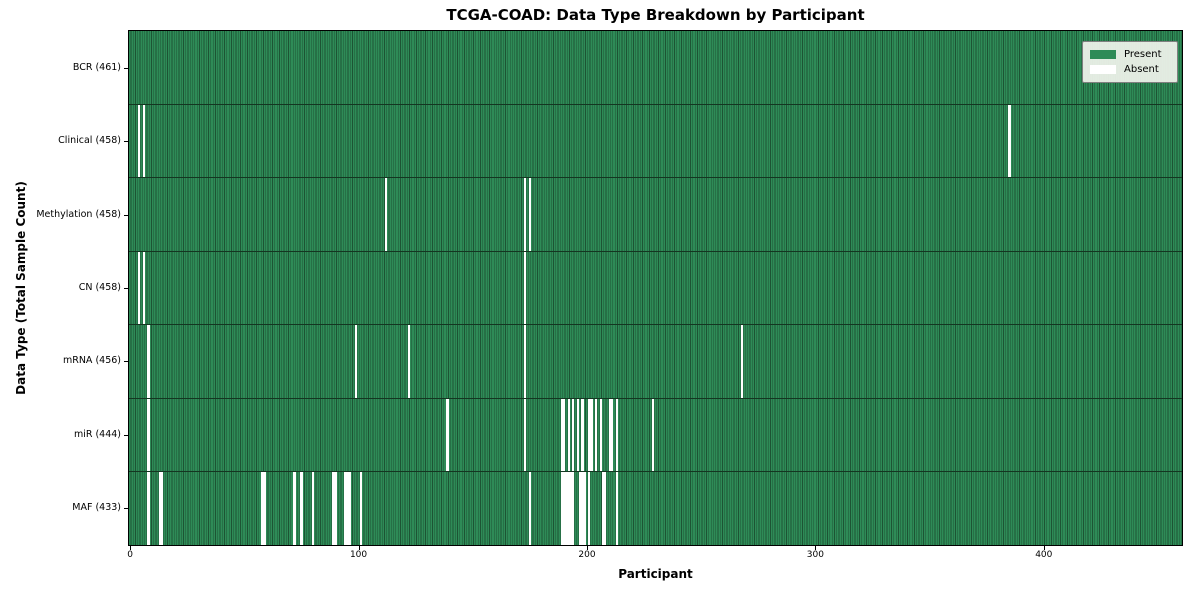 This screenshot has height=600, width=1200. I want to click on x-tick-label: 100, so click(358, 555).